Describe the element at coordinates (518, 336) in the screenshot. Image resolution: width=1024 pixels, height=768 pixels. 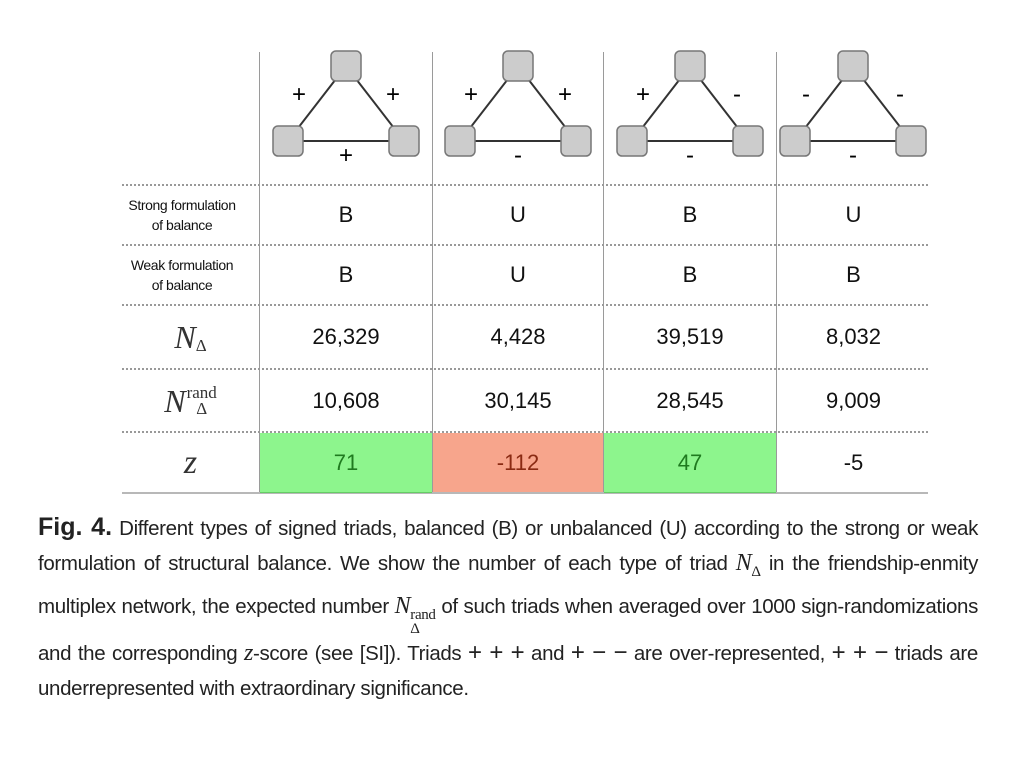
I see `cell-n: 4,428` at that location.